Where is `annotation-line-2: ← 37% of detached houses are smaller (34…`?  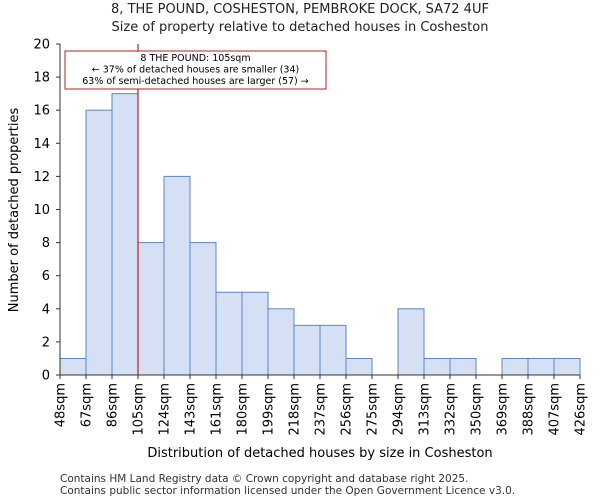
annotation-line-2: ← 37% of detached houses are smaller (34… is located at coordinates (195, 70).